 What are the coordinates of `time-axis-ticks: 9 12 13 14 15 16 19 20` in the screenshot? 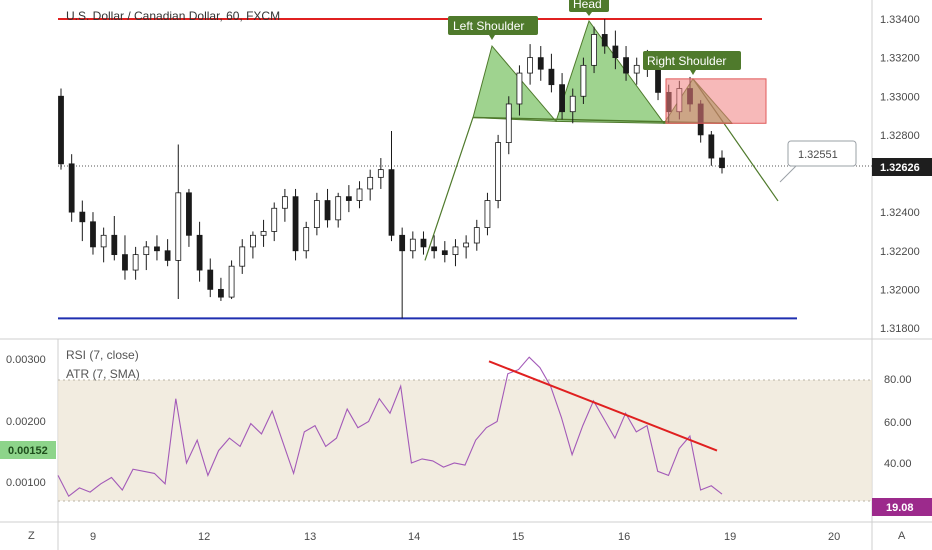 It's located at (465, 537).